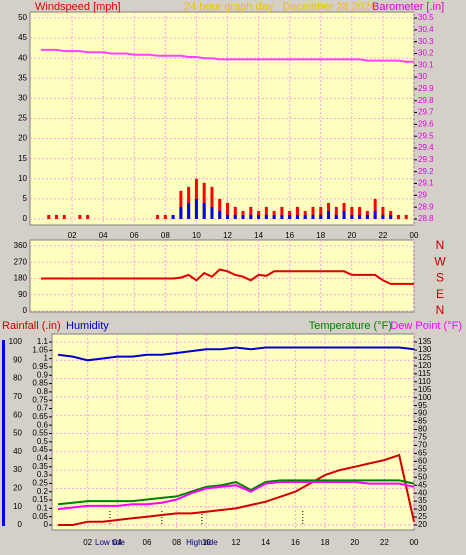 Image resolution: width=466 pixels, height=555 pixels. I want to click on y2-tick-label: 29, so click(422, 194).